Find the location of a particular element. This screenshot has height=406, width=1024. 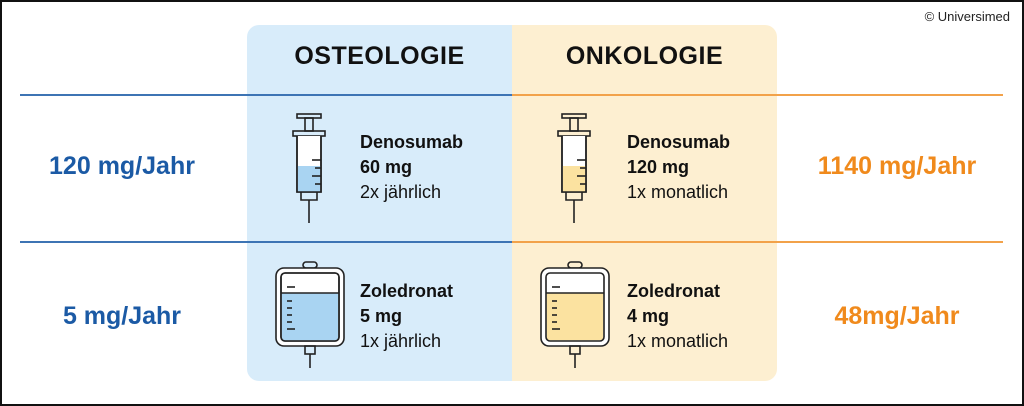

drug-osteologie-denosumab: Denosumab 60 mg 2x jährlich is located at coordinates (411, 167).